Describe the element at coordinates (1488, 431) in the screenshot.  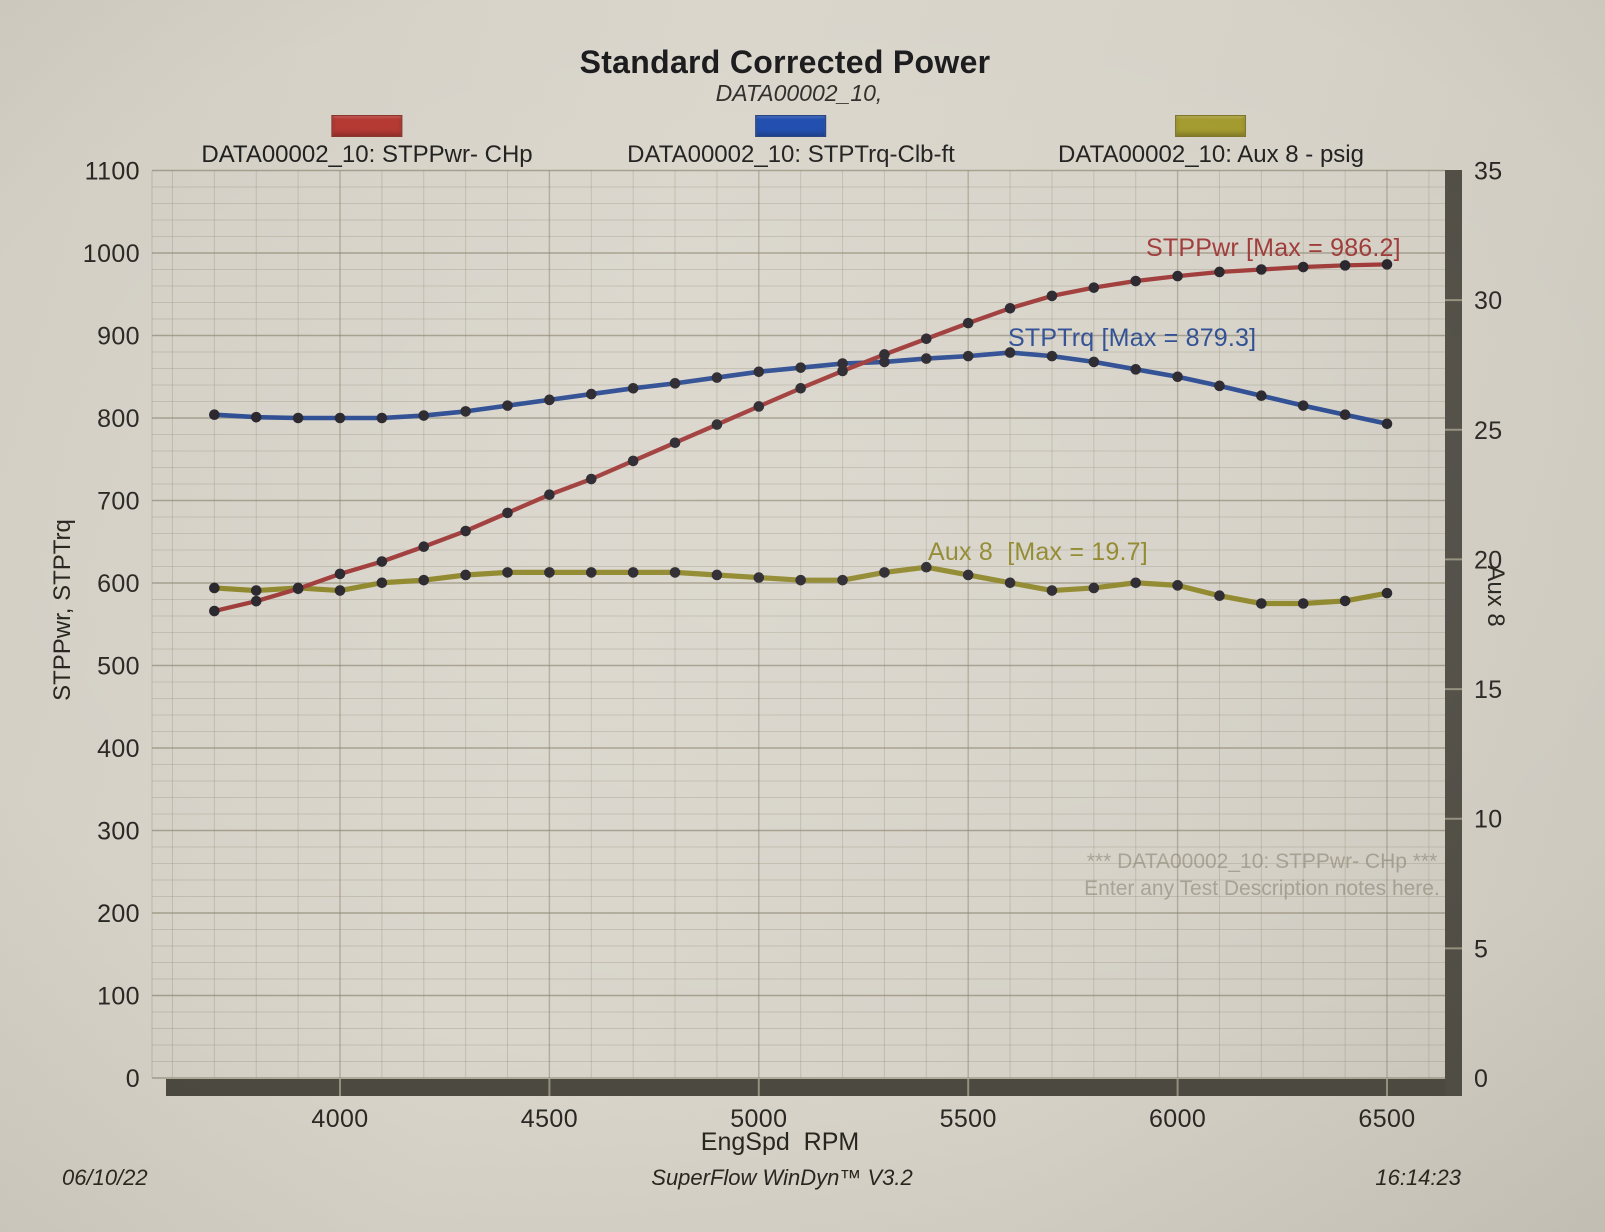
I see `y-right-tick-label: 25` at that location.